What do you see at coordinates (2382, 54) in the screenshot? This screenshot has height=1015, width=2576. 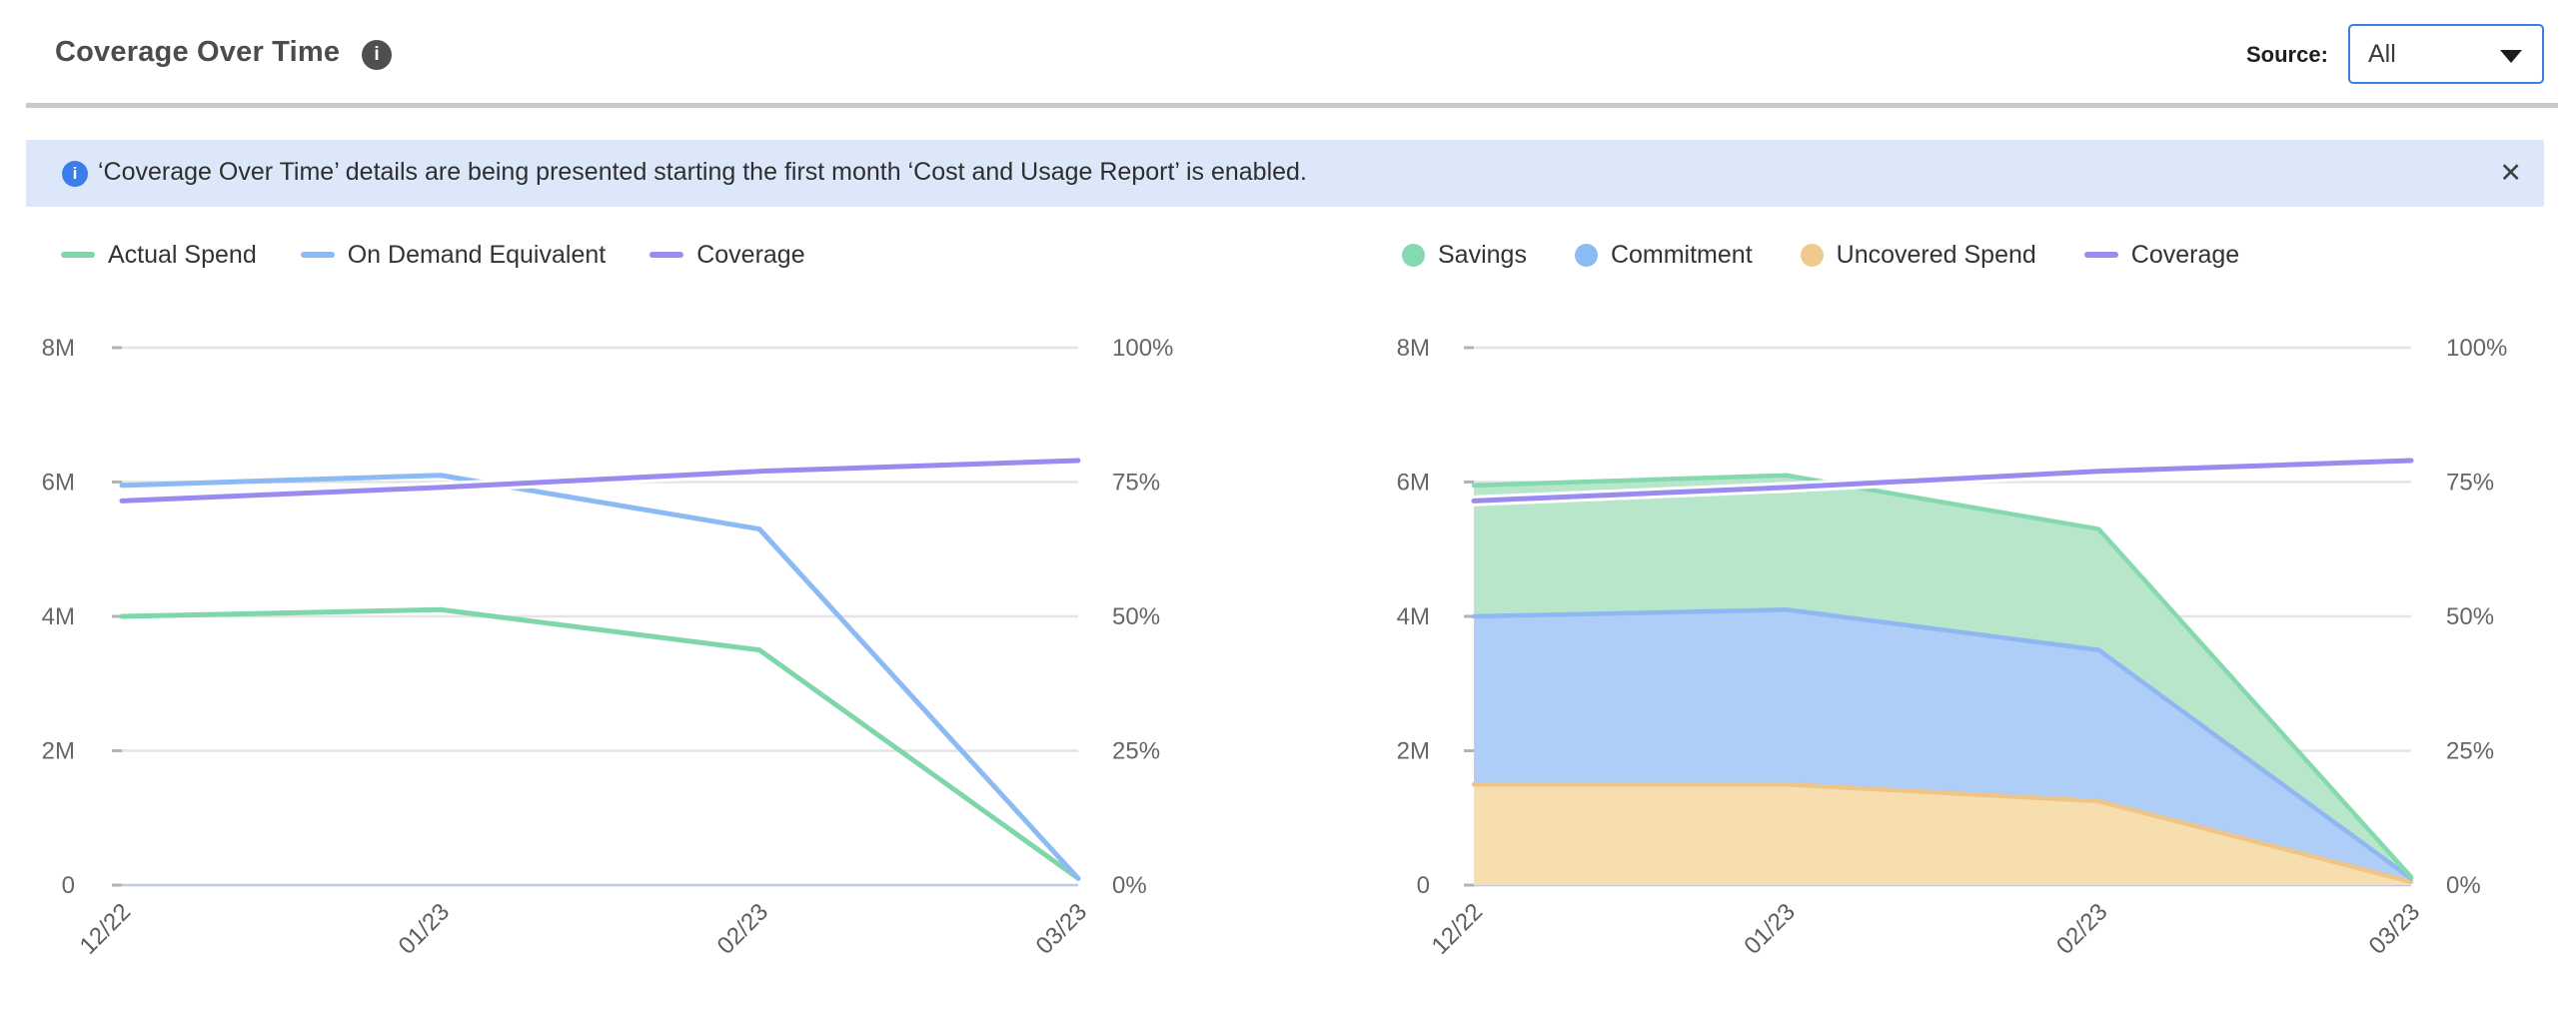 I see `source-dropdown-value: All` at bounding box center [2382, 54].